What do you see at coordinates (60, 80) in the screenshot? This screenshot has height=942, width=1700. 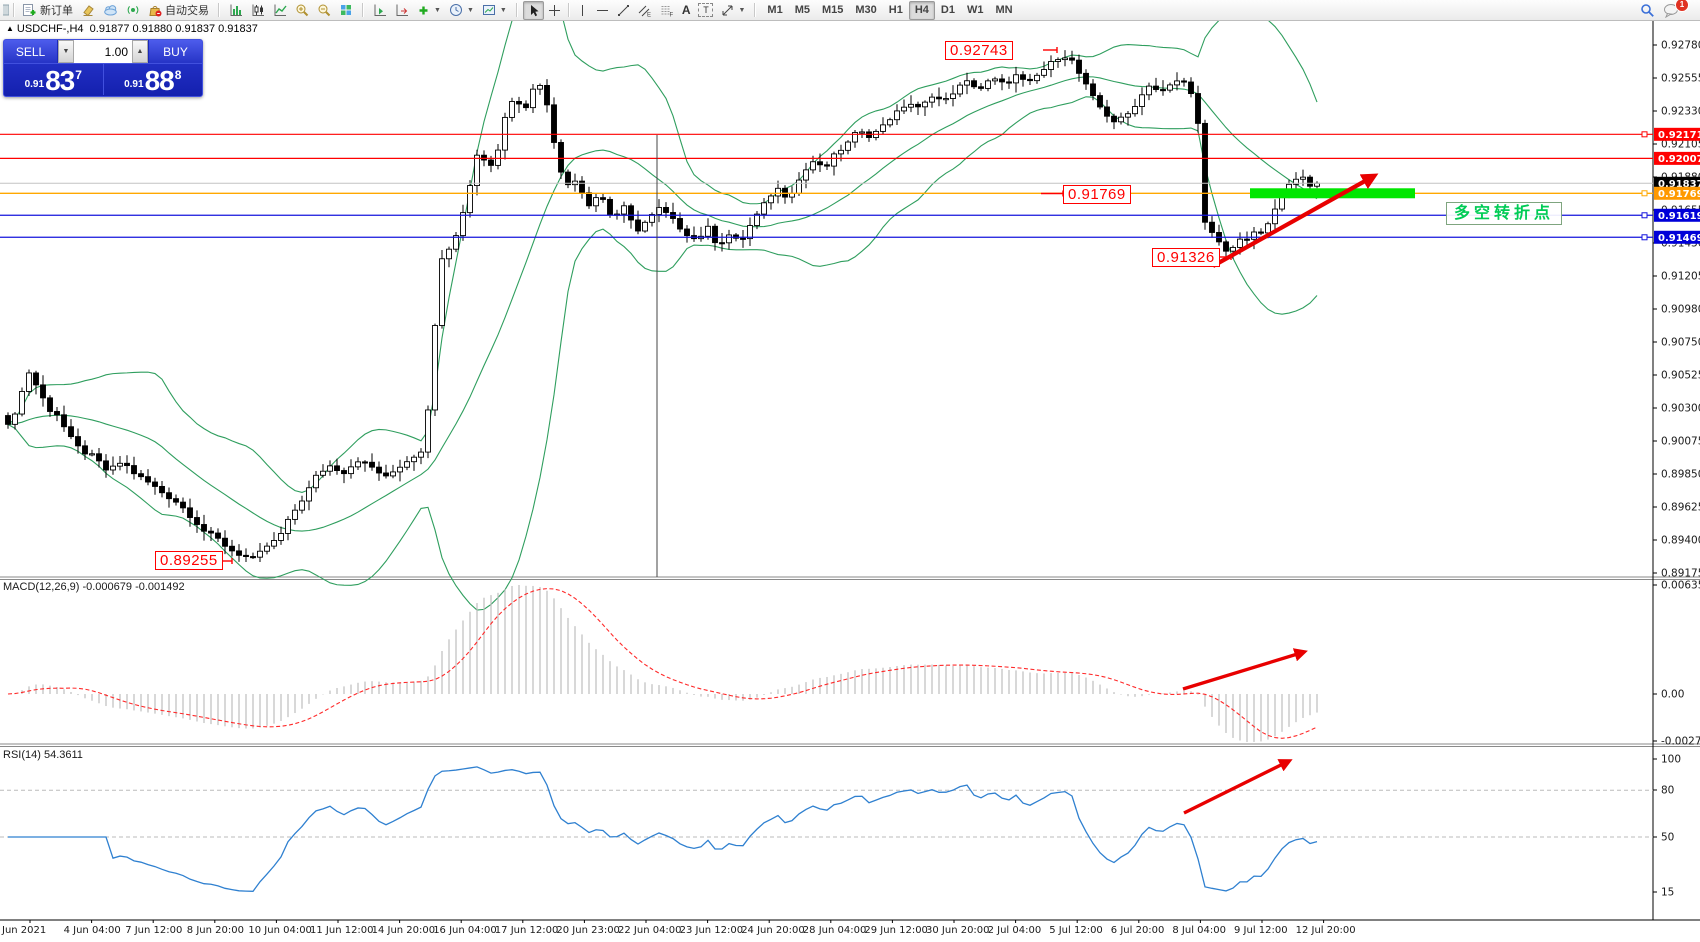 I see `sell-price-big: 83` at bounding box center [60, 80].